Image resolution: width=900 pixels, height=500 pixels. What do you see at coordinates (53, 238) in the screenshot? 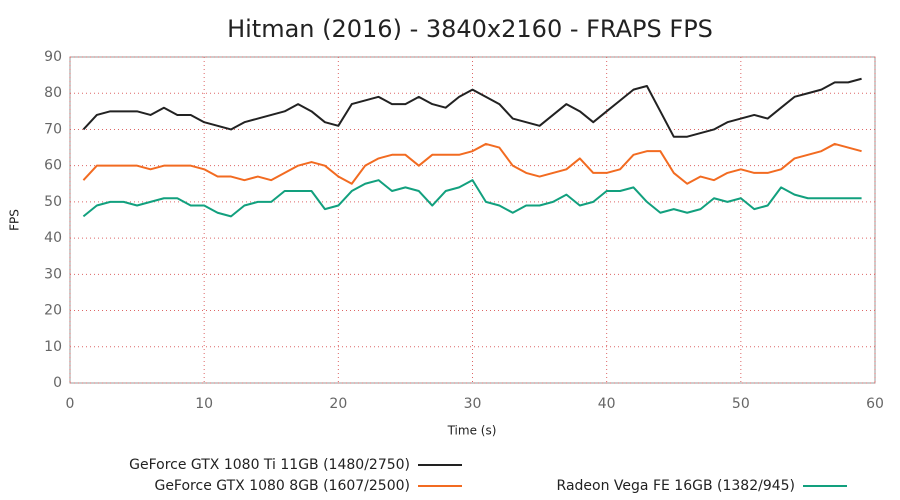
I see `y-tick-label: 40` at bounding box center [53, 238].